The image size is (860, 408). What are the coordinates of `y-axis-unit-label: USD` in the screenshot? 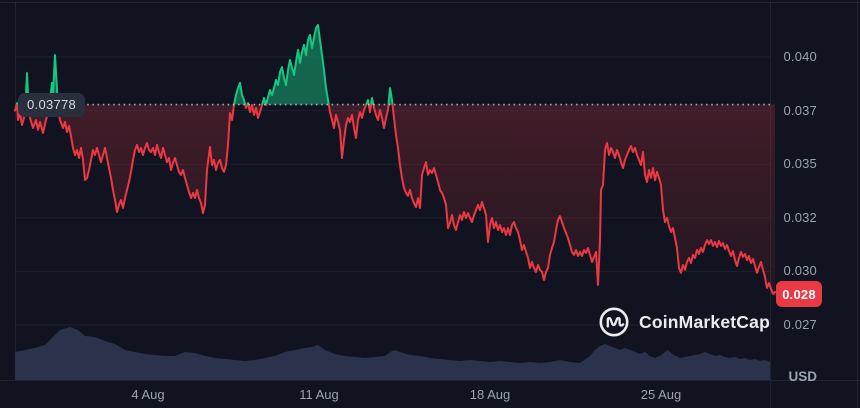 It's located at (802, 376).